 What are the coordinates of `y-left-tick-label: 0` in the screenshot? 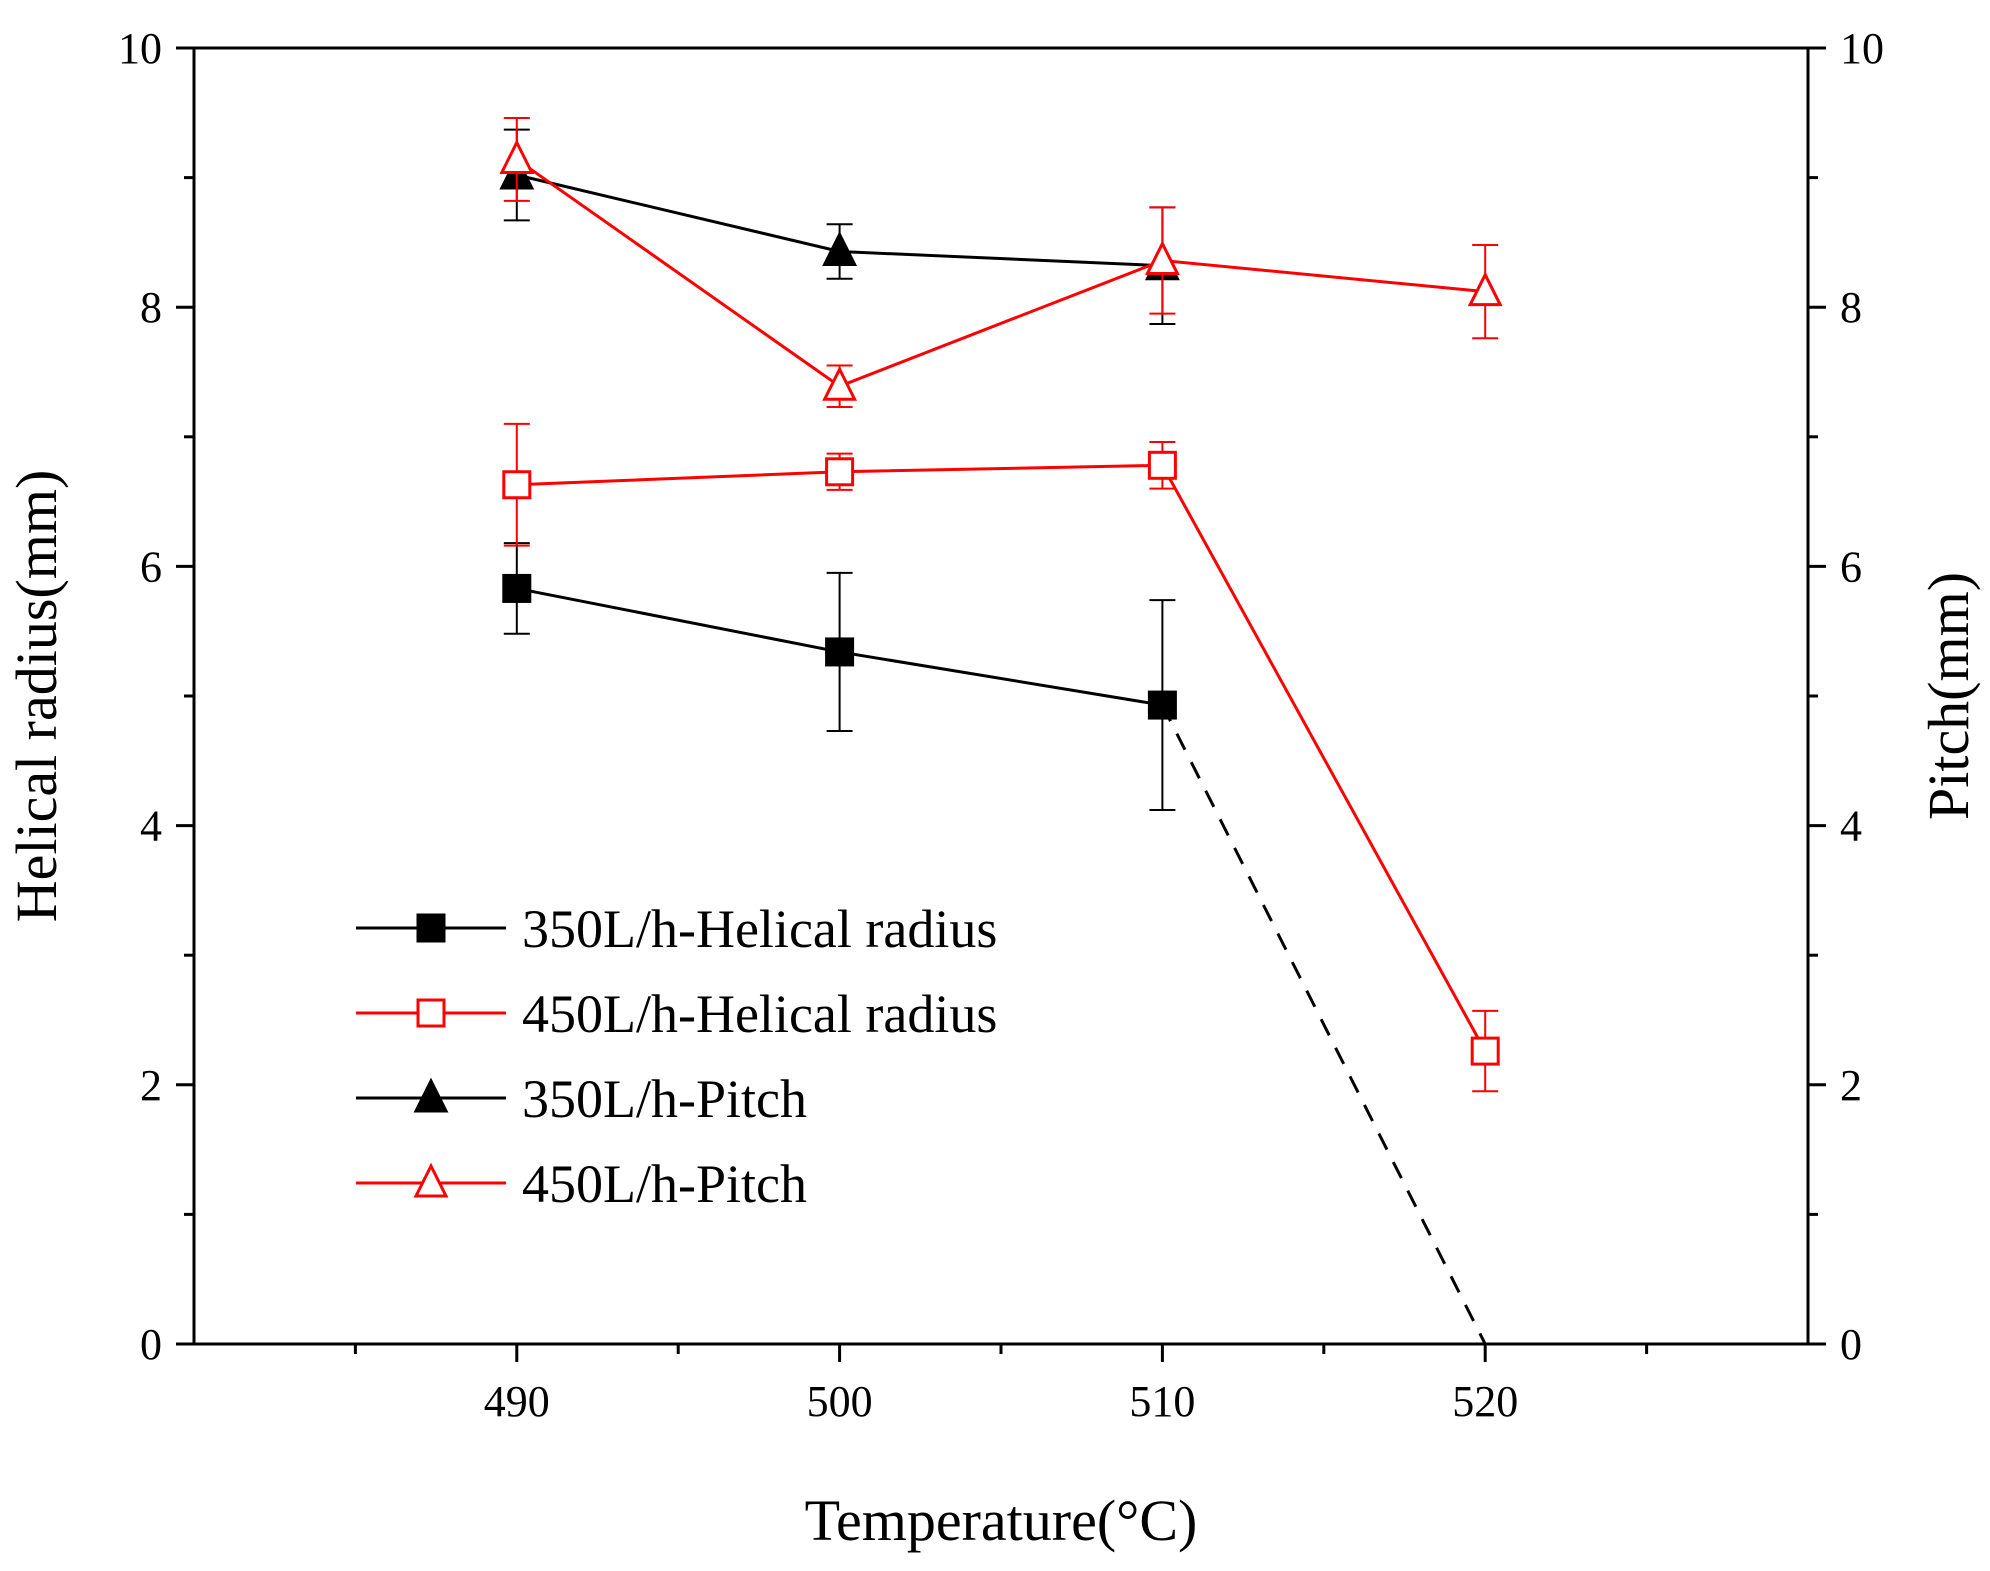 It's located at (151, 1344).